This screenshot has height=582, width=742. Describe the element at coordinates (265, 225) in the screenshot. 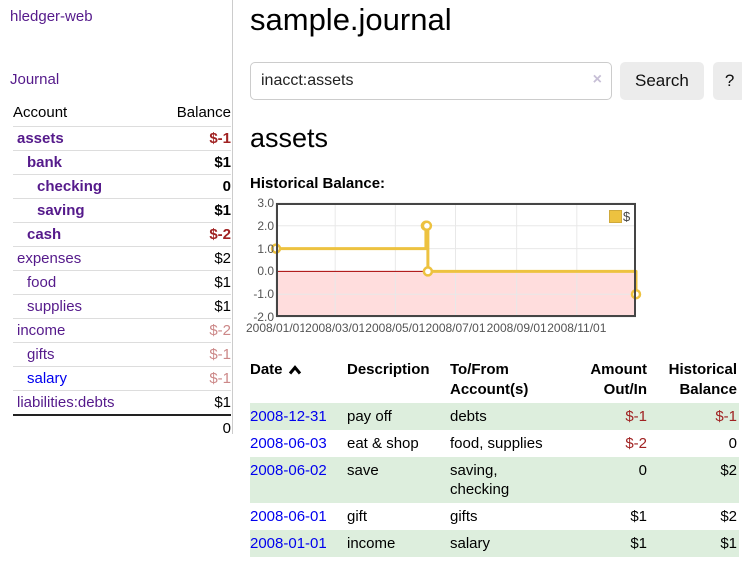

I see `y-axis-tick-label: 2.0` at that location.